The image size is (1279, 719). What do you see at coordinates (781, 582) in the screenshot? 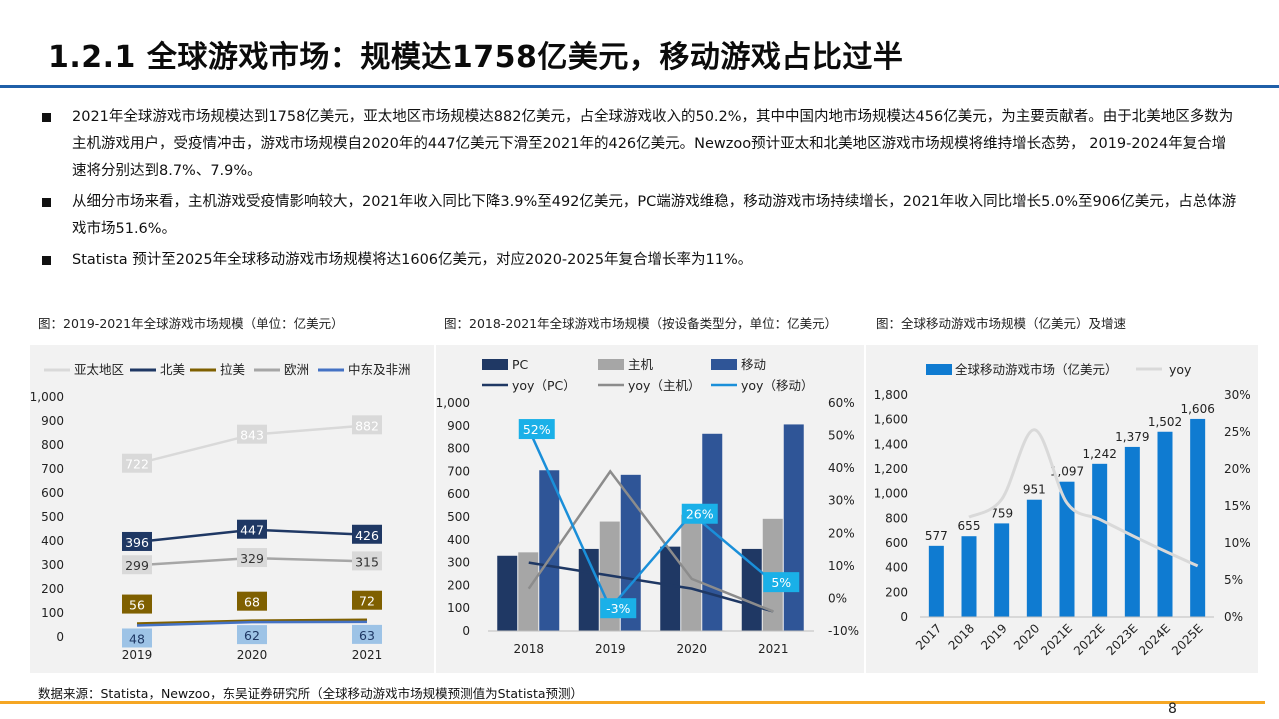
I see `chart2-data-label: 5%` at bounding box center [781, 582].